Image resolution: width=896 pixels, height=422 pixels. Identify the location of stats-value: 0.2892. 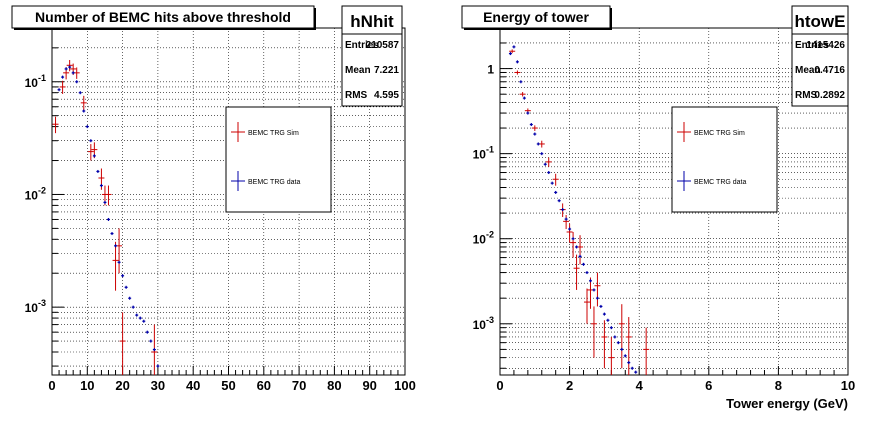
(829, 95).